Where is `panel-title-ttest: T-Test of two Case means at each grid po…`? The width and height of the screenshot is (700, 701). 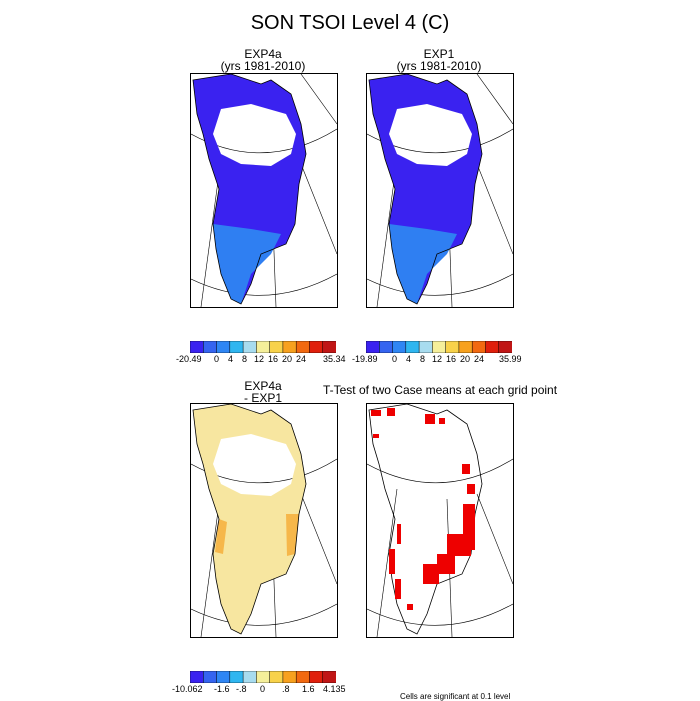 panel-title-ttest: T-Test of two Case means at each grid po… is located at coordinates (440, 390).